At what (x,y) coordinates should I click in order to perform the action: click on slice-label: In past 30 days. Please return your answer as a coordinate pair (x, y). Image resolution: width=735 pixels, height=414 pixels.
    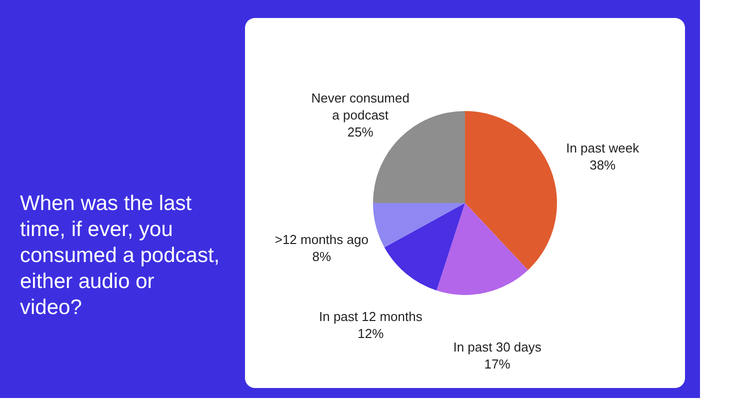
    Looking at the image, I should click on (497, 346).